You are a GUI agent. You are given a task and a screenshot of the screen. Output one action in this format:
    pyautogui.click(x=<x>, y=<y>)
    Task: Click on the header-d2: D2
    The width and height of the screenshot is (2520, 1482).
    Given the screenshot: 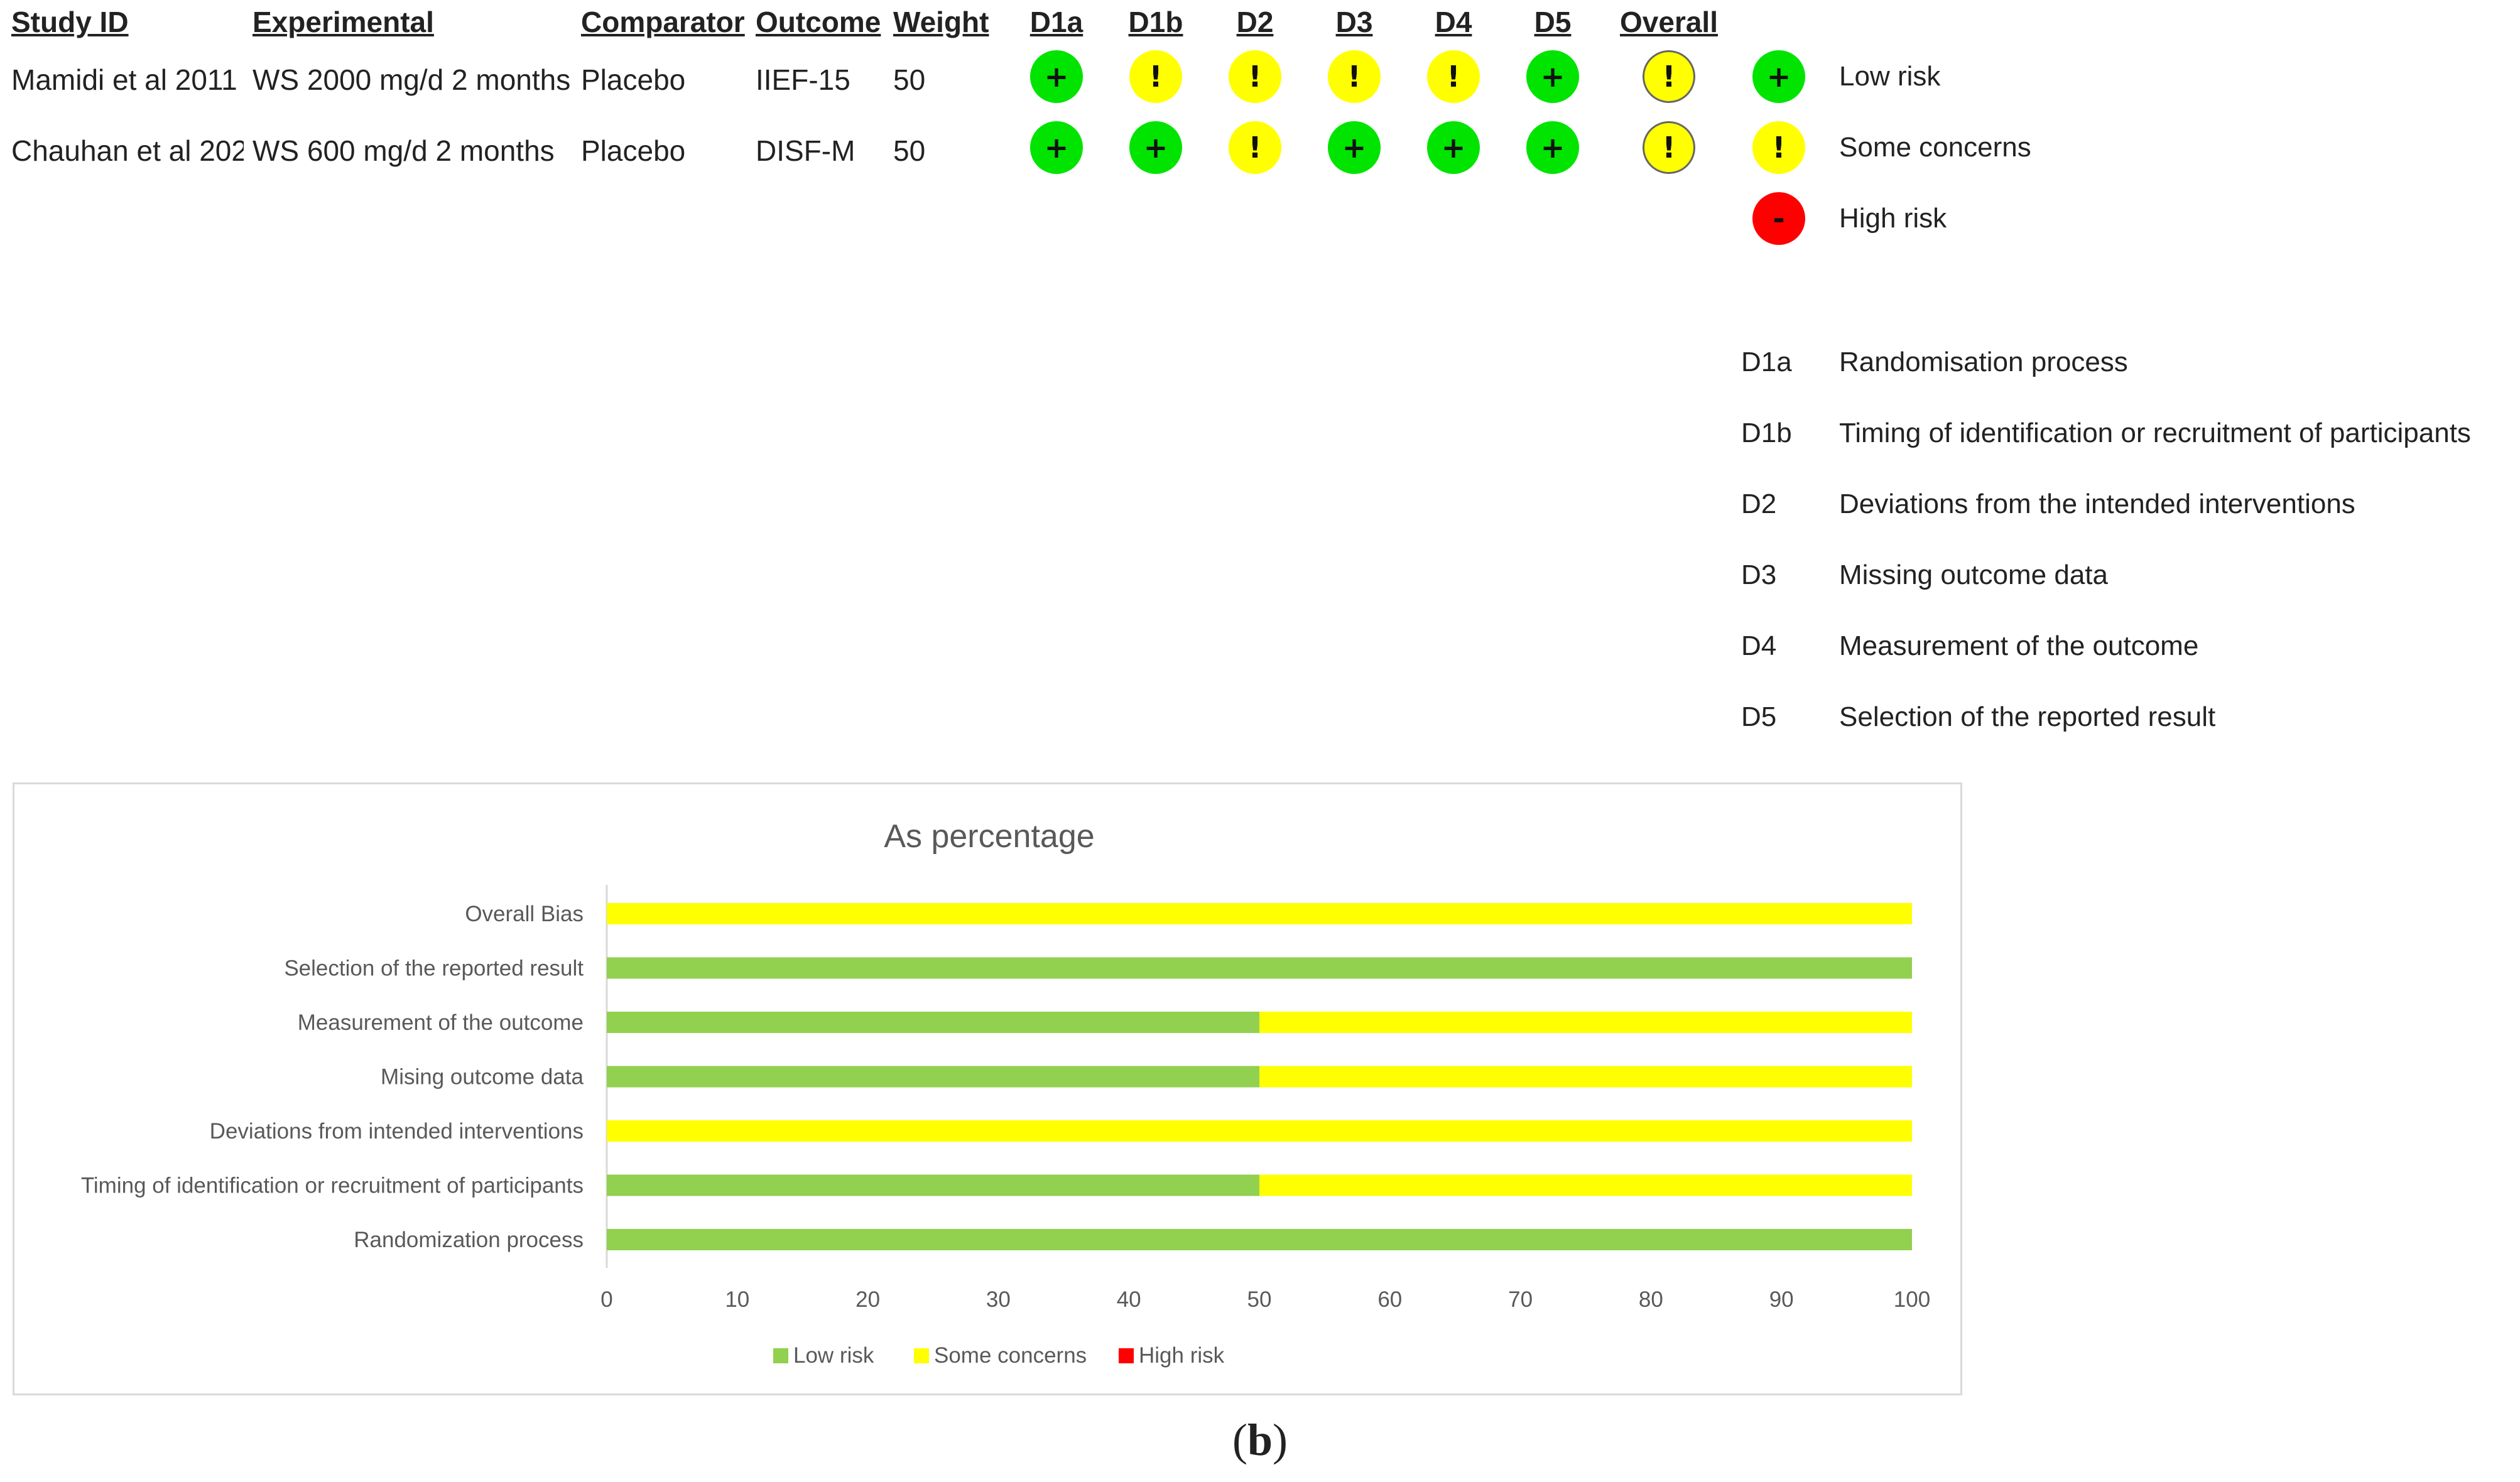 What is the action you would take?
    pyautogui.click(x=1255, y=22)
    